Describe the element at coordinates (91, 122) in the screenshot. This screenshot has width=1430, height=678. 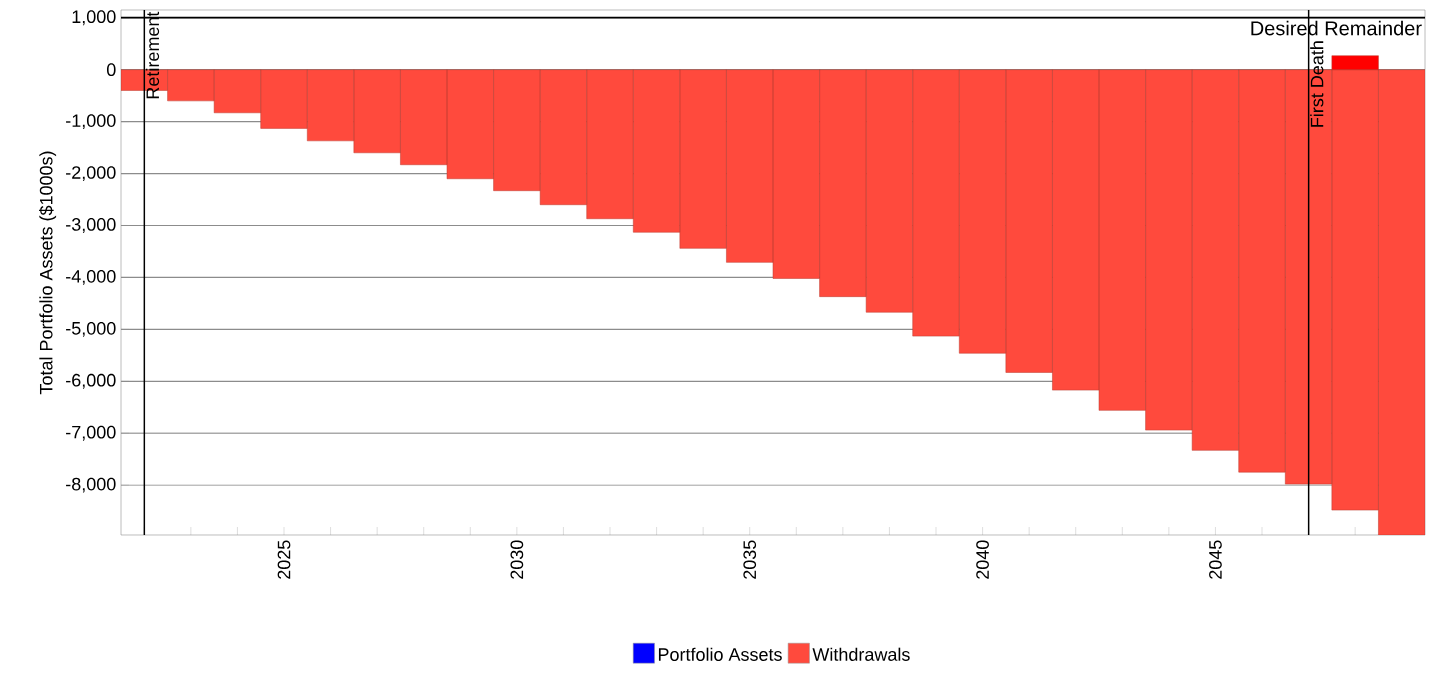
I see `y-tick-label: -1,000` at that location.